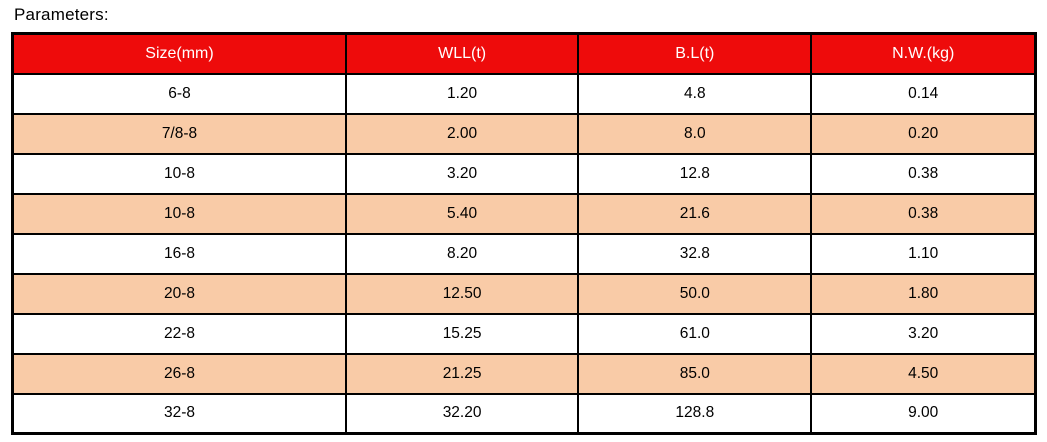 The width and height of the screenshot is (1047, 442). Describe the element at coordinates (923, 53) in the screenshot. I see `column-header-nw: N.W.(kg)` at that location.